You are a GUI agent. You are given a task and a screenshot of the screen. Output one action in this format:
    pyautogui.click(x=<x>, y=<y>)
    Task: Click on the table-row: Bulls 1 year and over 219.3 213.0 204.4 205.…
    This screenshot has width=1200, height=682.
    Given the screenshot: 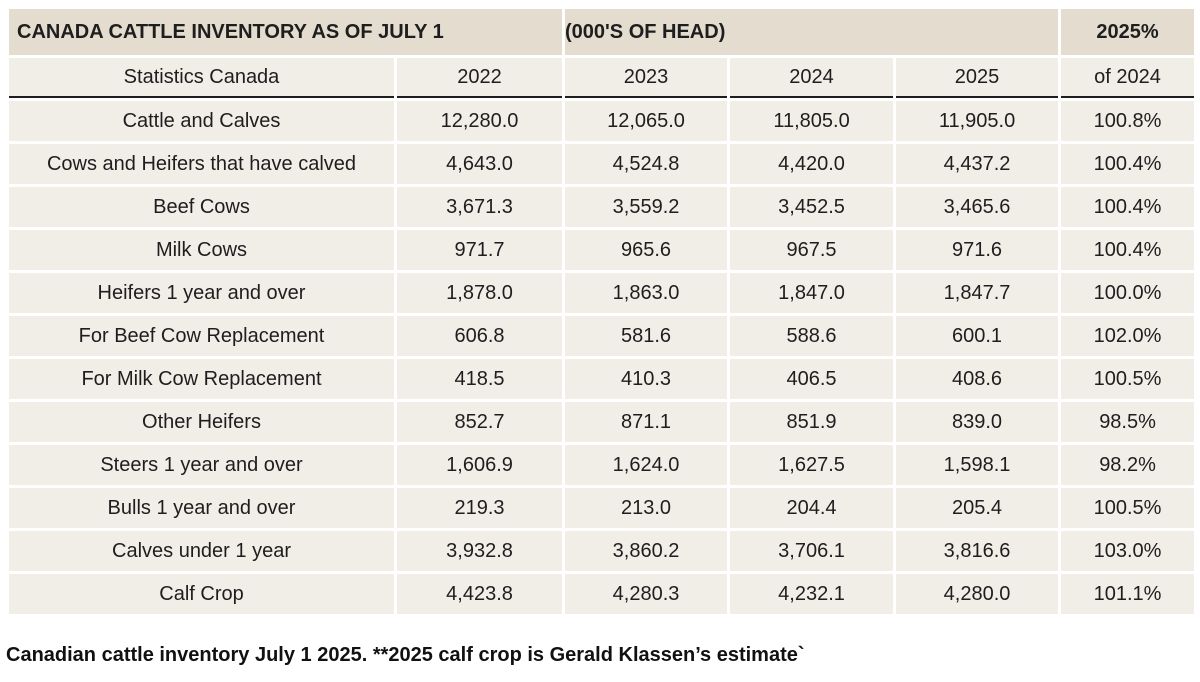 What is the action you would take?
    pyautogui.click(x=602, y=508)
    